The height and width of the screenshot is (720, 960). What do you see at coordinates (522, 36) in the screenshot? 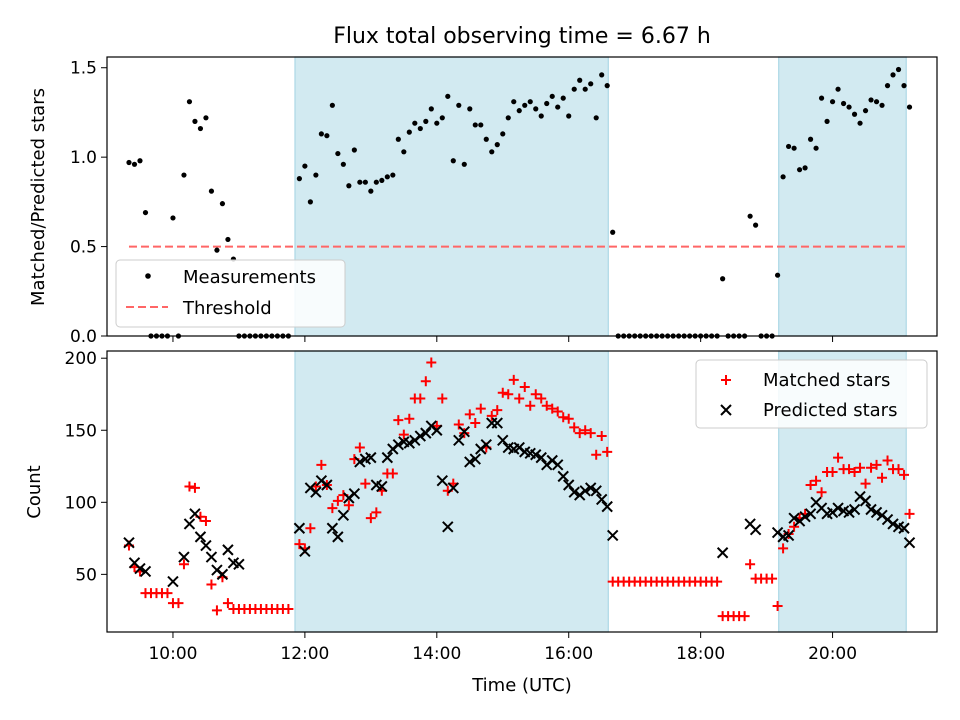
I see `figure-title: Flux total observing time = 6.67 h` at bounding box center [522, 36].